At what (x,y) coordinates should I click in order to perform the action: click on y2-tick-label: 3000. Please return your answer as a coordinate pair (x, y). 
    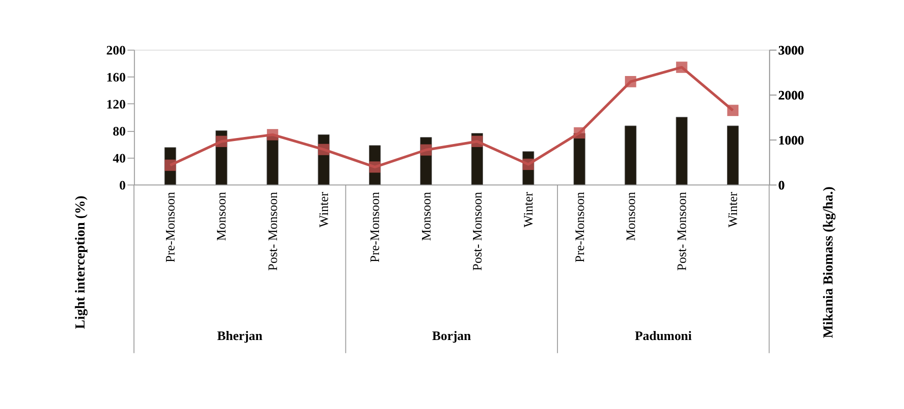
    Looking at the image, I should click on (791, 50).